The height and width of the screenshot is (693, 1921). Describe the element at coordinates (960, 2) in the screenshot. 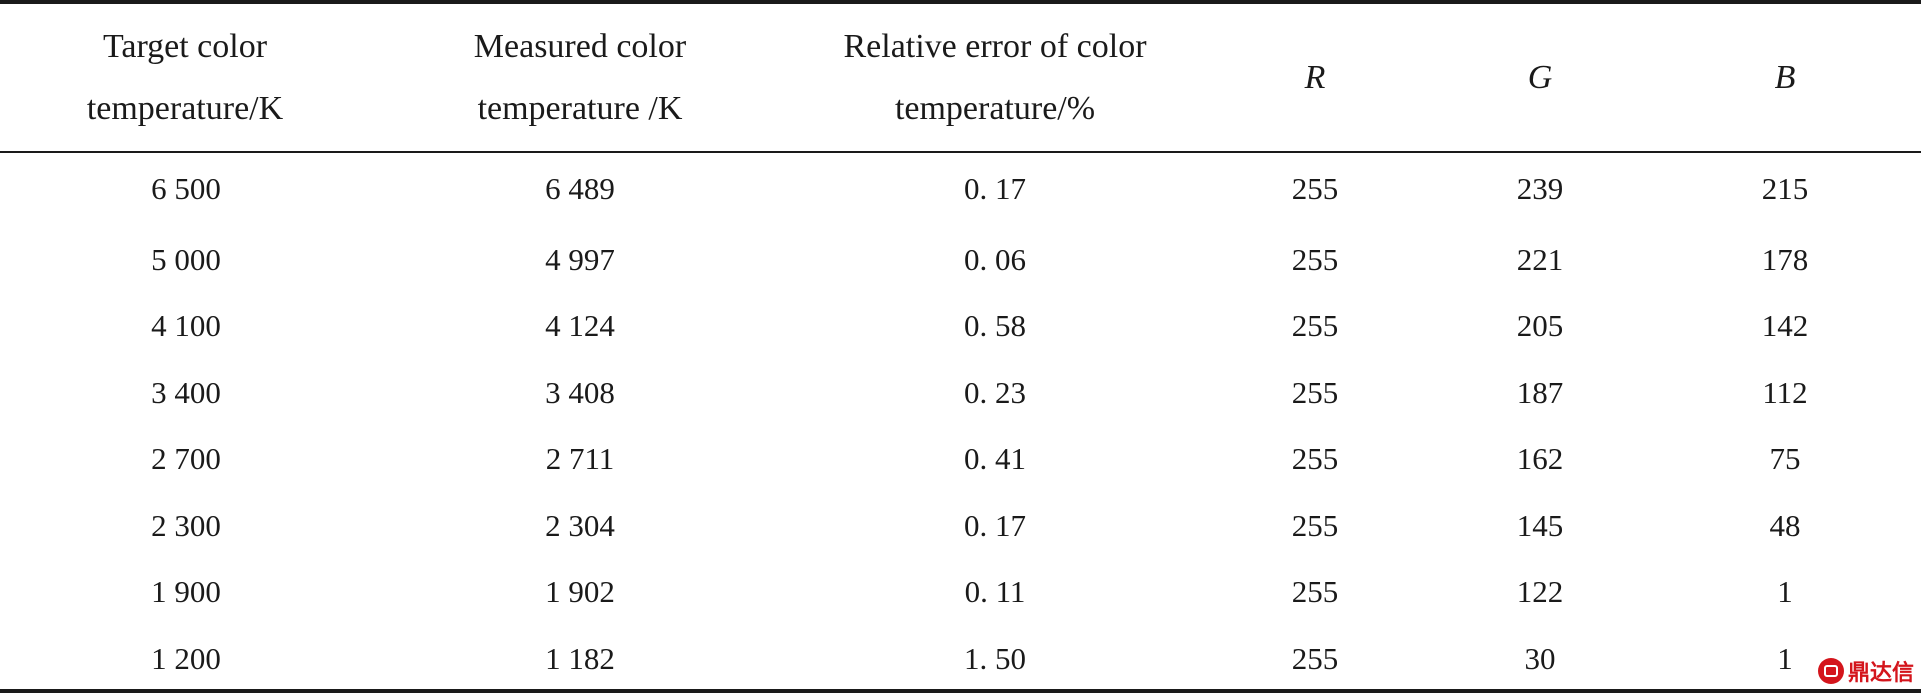

I see `table-top-rule` at that location.